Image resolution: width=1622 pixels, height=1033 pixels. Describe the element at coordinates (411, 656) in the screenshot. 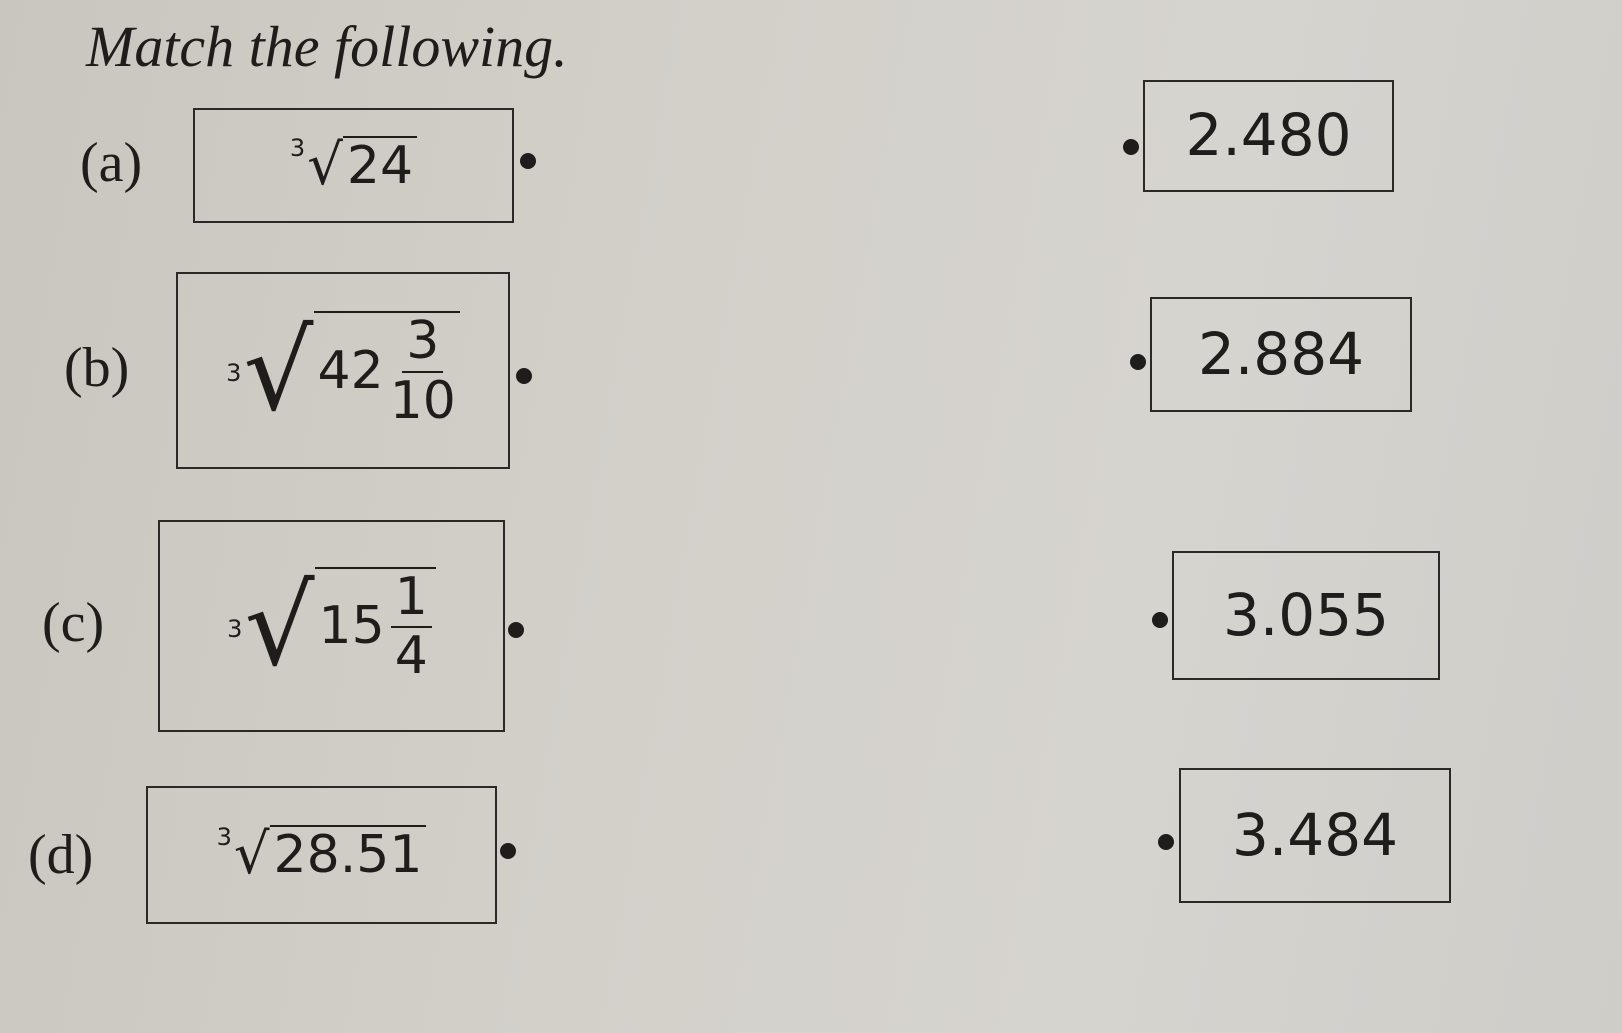

I see `denominator: 4` at that location.